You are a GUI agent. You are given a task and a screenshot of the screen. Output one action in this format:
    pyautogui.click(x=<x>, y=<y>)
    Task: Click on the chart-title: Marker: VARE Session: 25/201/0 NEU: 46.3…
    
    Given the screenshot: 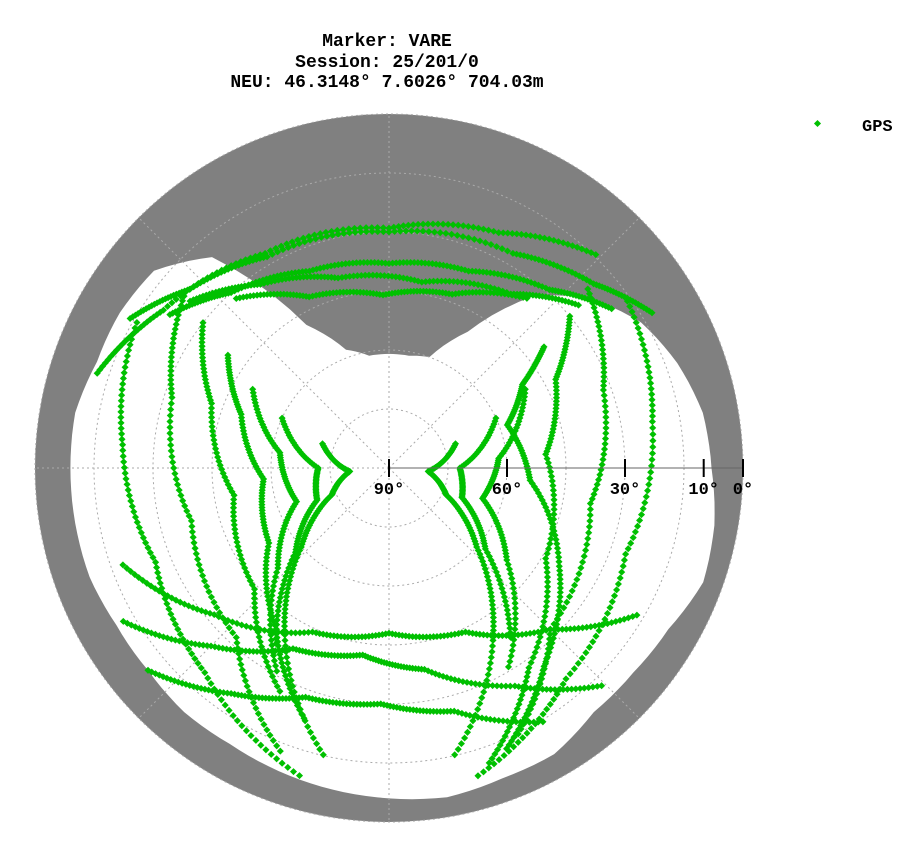 What is the action you would take?
    pyautogui.click(x=386, y=62)
    